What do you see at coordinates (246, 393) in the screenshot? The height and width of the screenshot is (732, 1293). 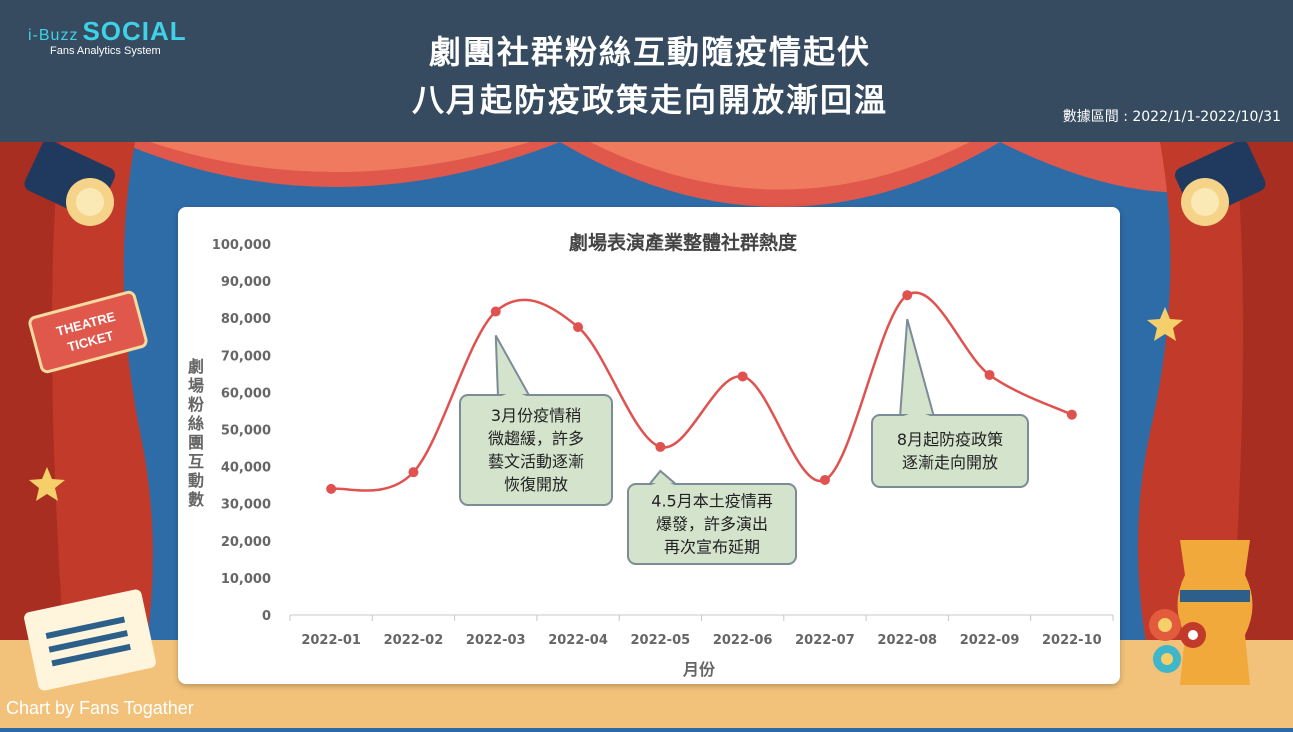 I see `y-tick-label: 60,000` at bounding box center [246, 393].